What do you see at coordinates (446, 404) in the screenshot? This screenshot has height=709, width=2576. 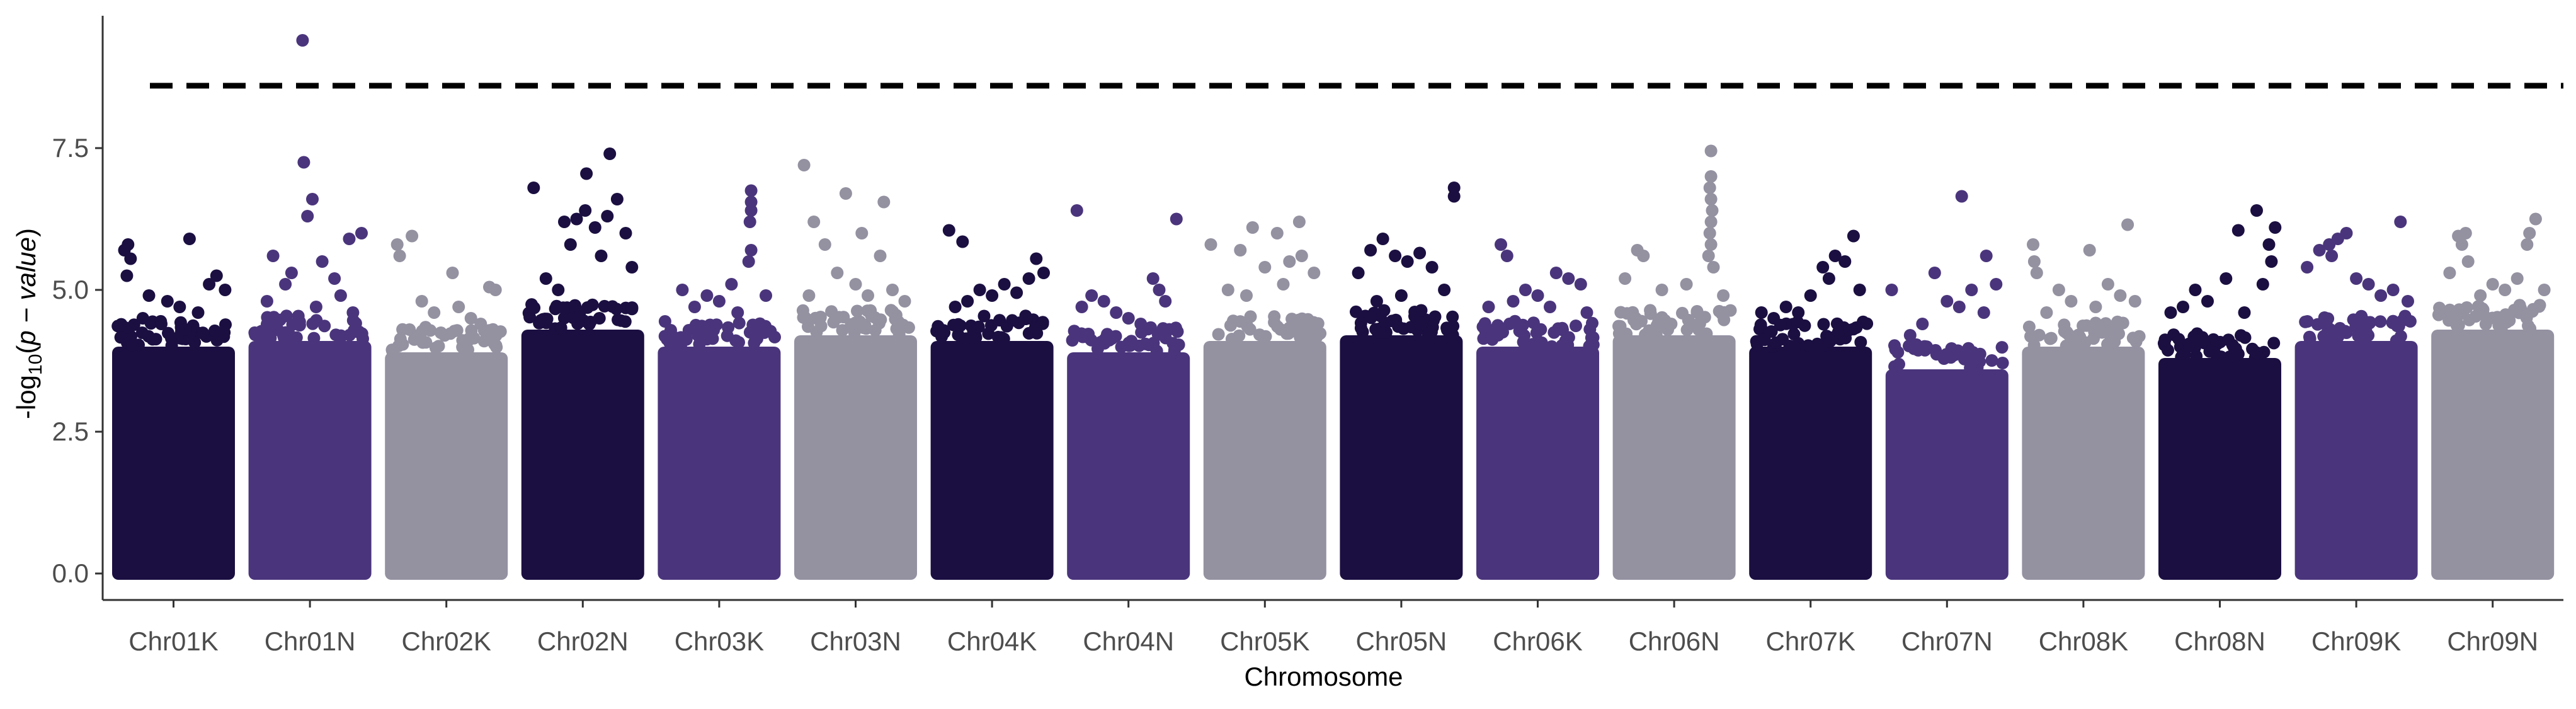 I see `chromosome-Chr02K` at bounding box center [446, 404].